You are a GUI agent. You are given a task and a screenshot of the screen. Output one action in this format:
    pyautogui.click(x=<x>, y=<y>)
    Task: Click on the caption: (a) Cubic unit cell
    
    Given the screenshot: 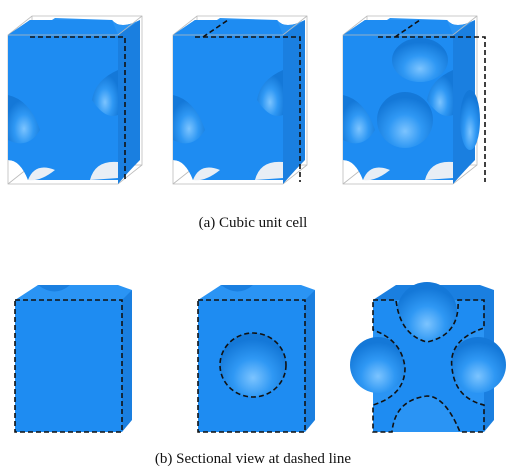 What is the action you would take?
    pyautogui.click(x=253, y=223)
    